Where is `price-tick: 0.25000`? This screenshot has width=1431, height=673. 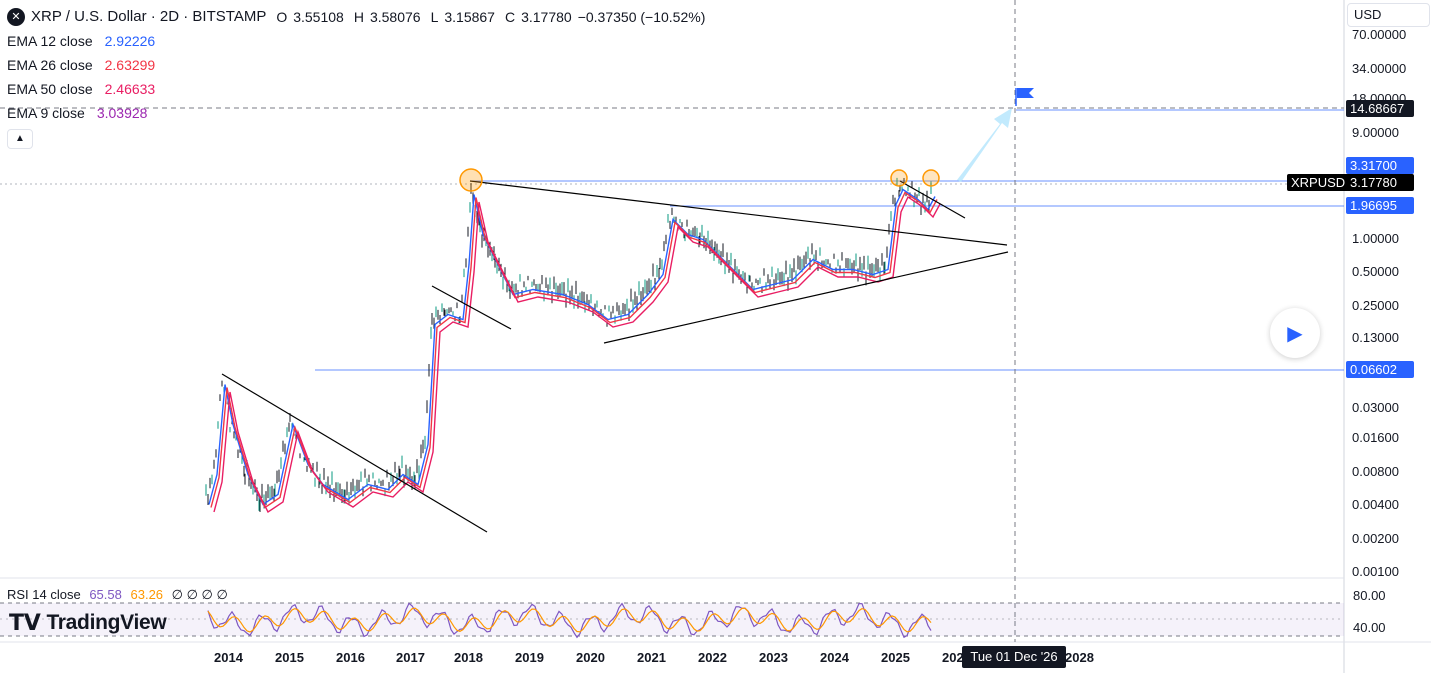
price-tick: 0.25000 is located at coordinates (1375, 305).